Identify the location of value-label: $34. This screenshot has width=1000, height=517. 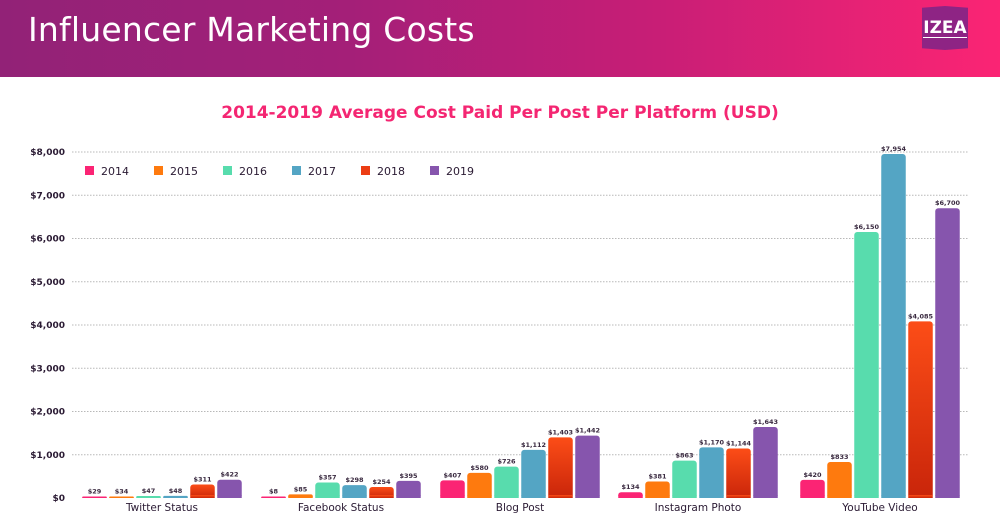
(122, 492).